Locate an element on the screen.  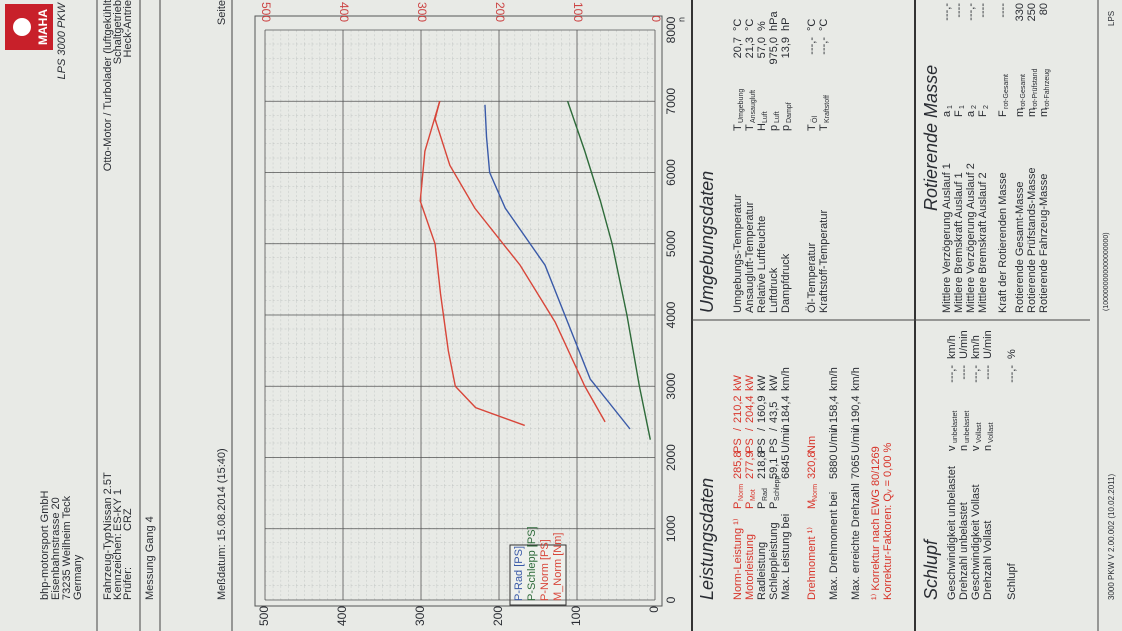
row-label: Motorleistung is located at coordinates (750, 567).